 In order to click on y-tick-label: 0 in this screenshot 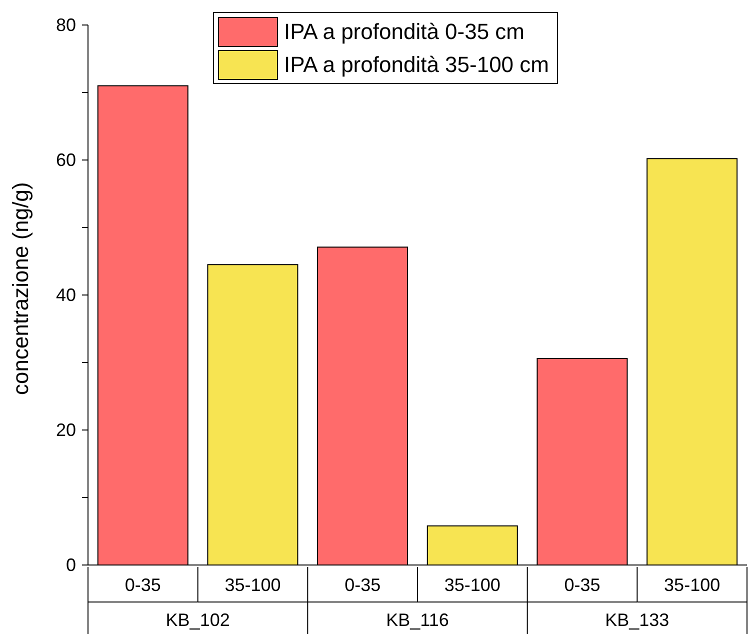, I will do `click(71, 565)`.